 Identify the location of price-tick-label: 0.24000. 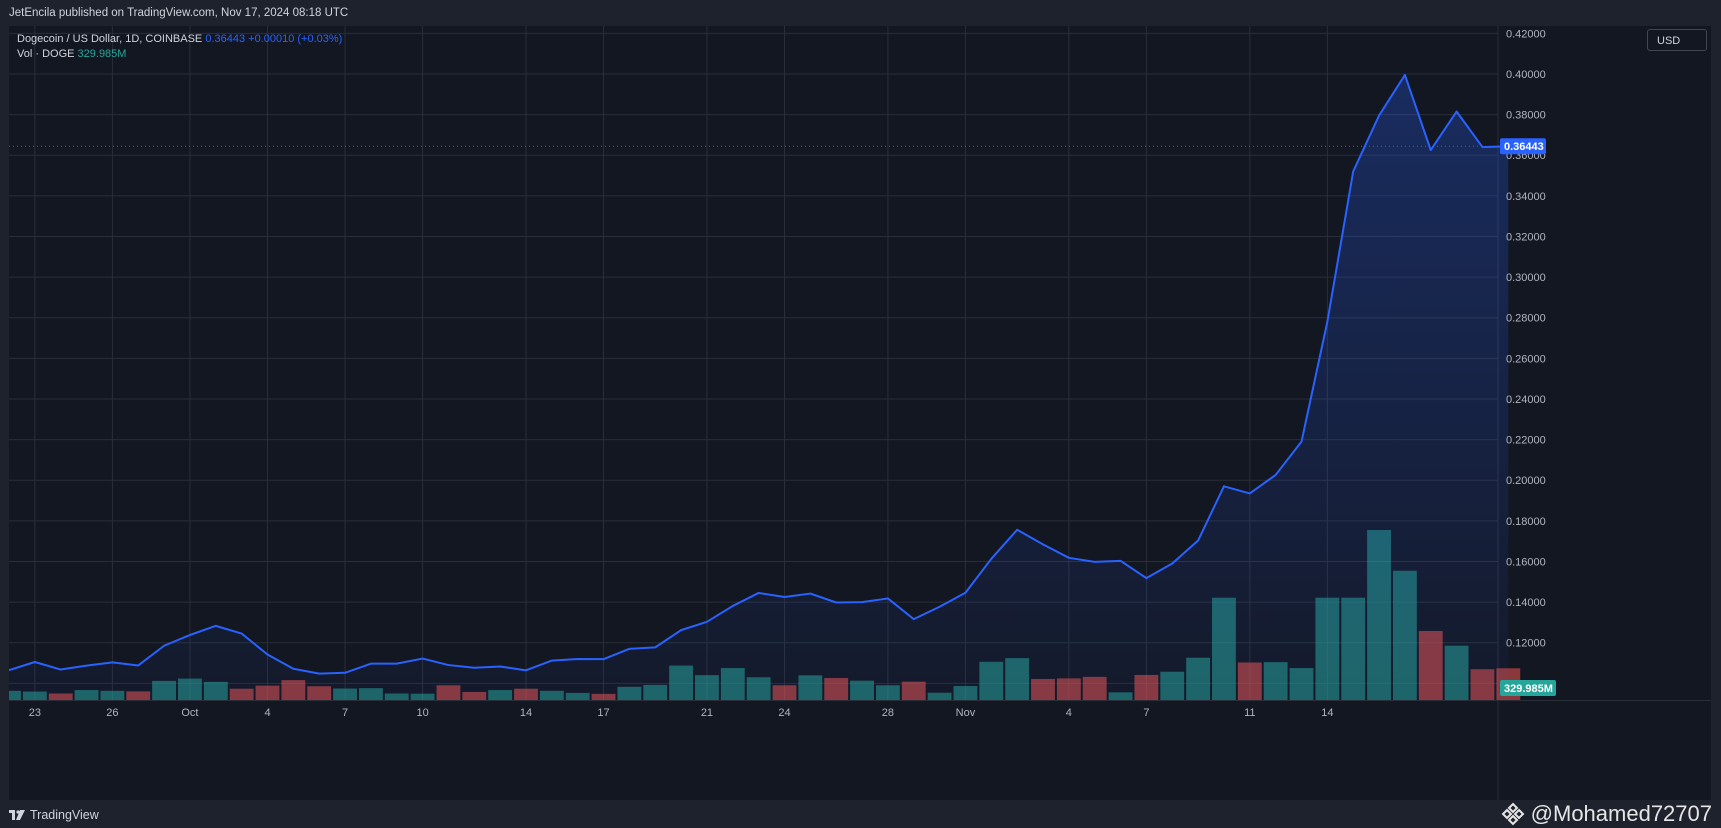
(1526, 400).